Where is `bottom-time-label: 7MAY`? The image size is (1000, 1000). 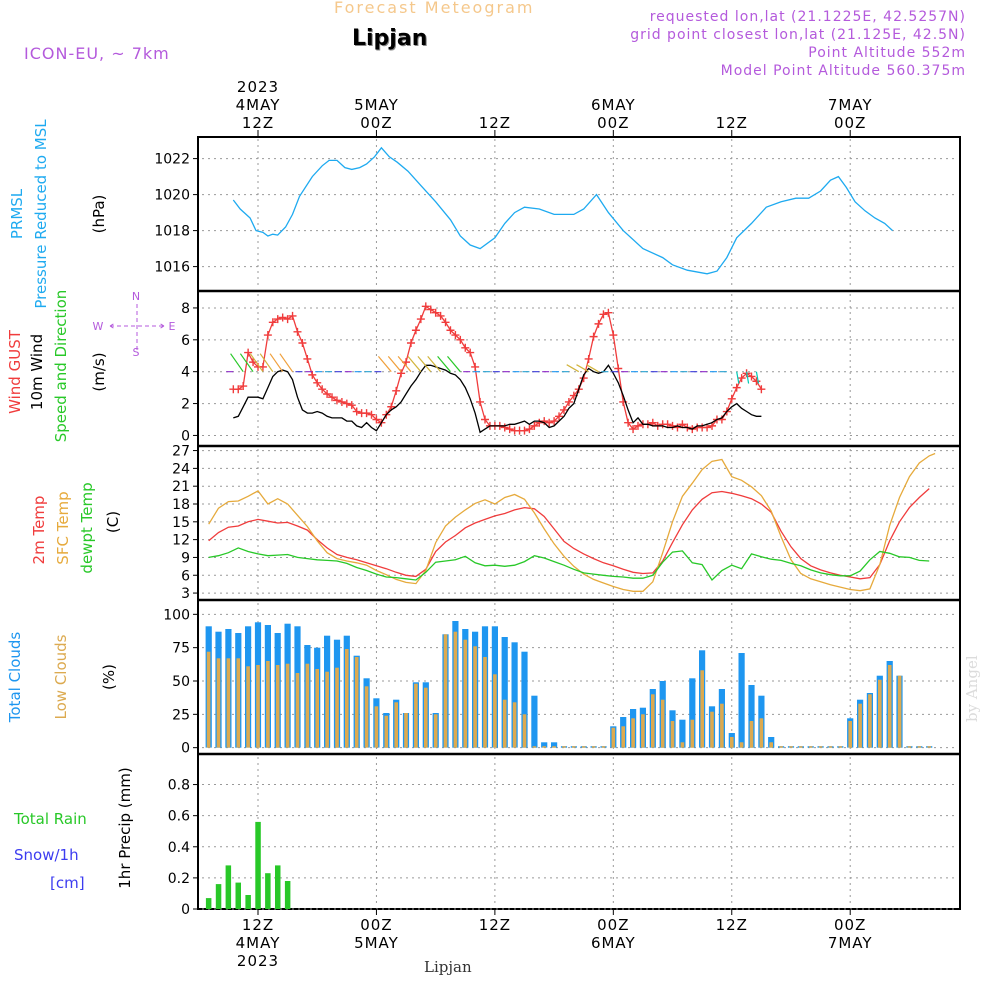 bottom-time-label: 7MAY is located at coordinates (850, 943).